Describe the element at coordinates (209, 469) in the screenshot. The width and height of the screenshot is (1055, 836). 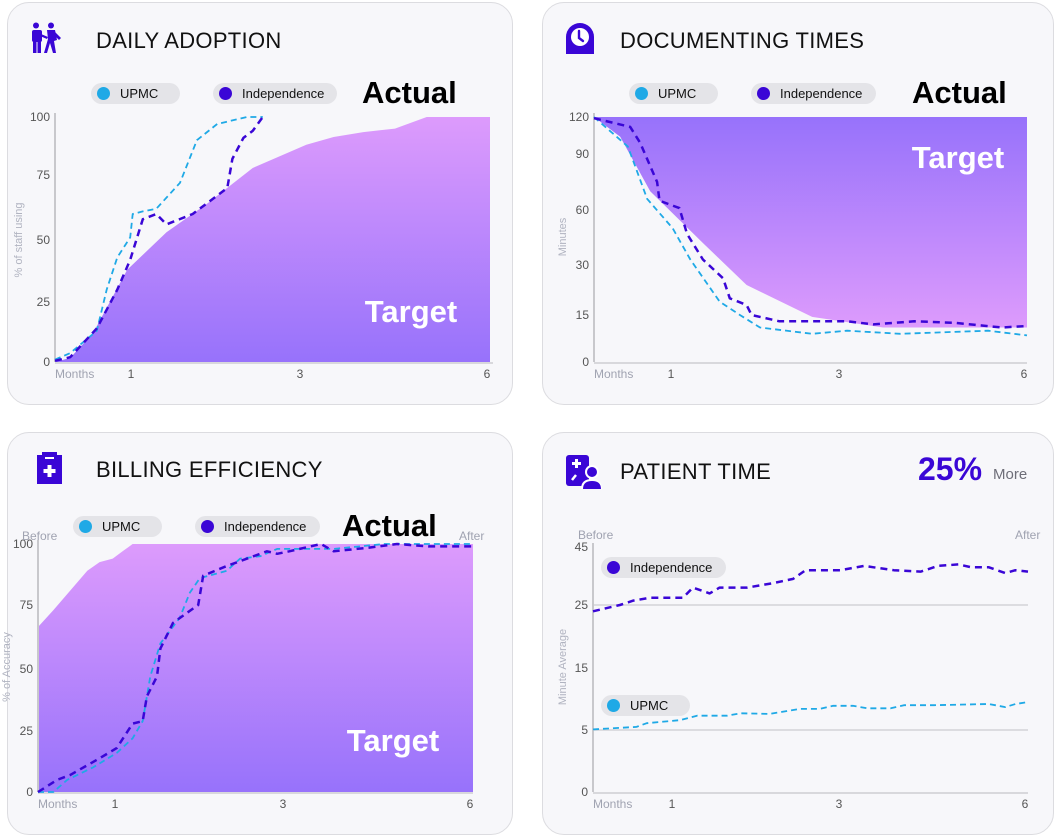
I see `billing-efficiency-title: BILLING EFFICIENCY` at that location.